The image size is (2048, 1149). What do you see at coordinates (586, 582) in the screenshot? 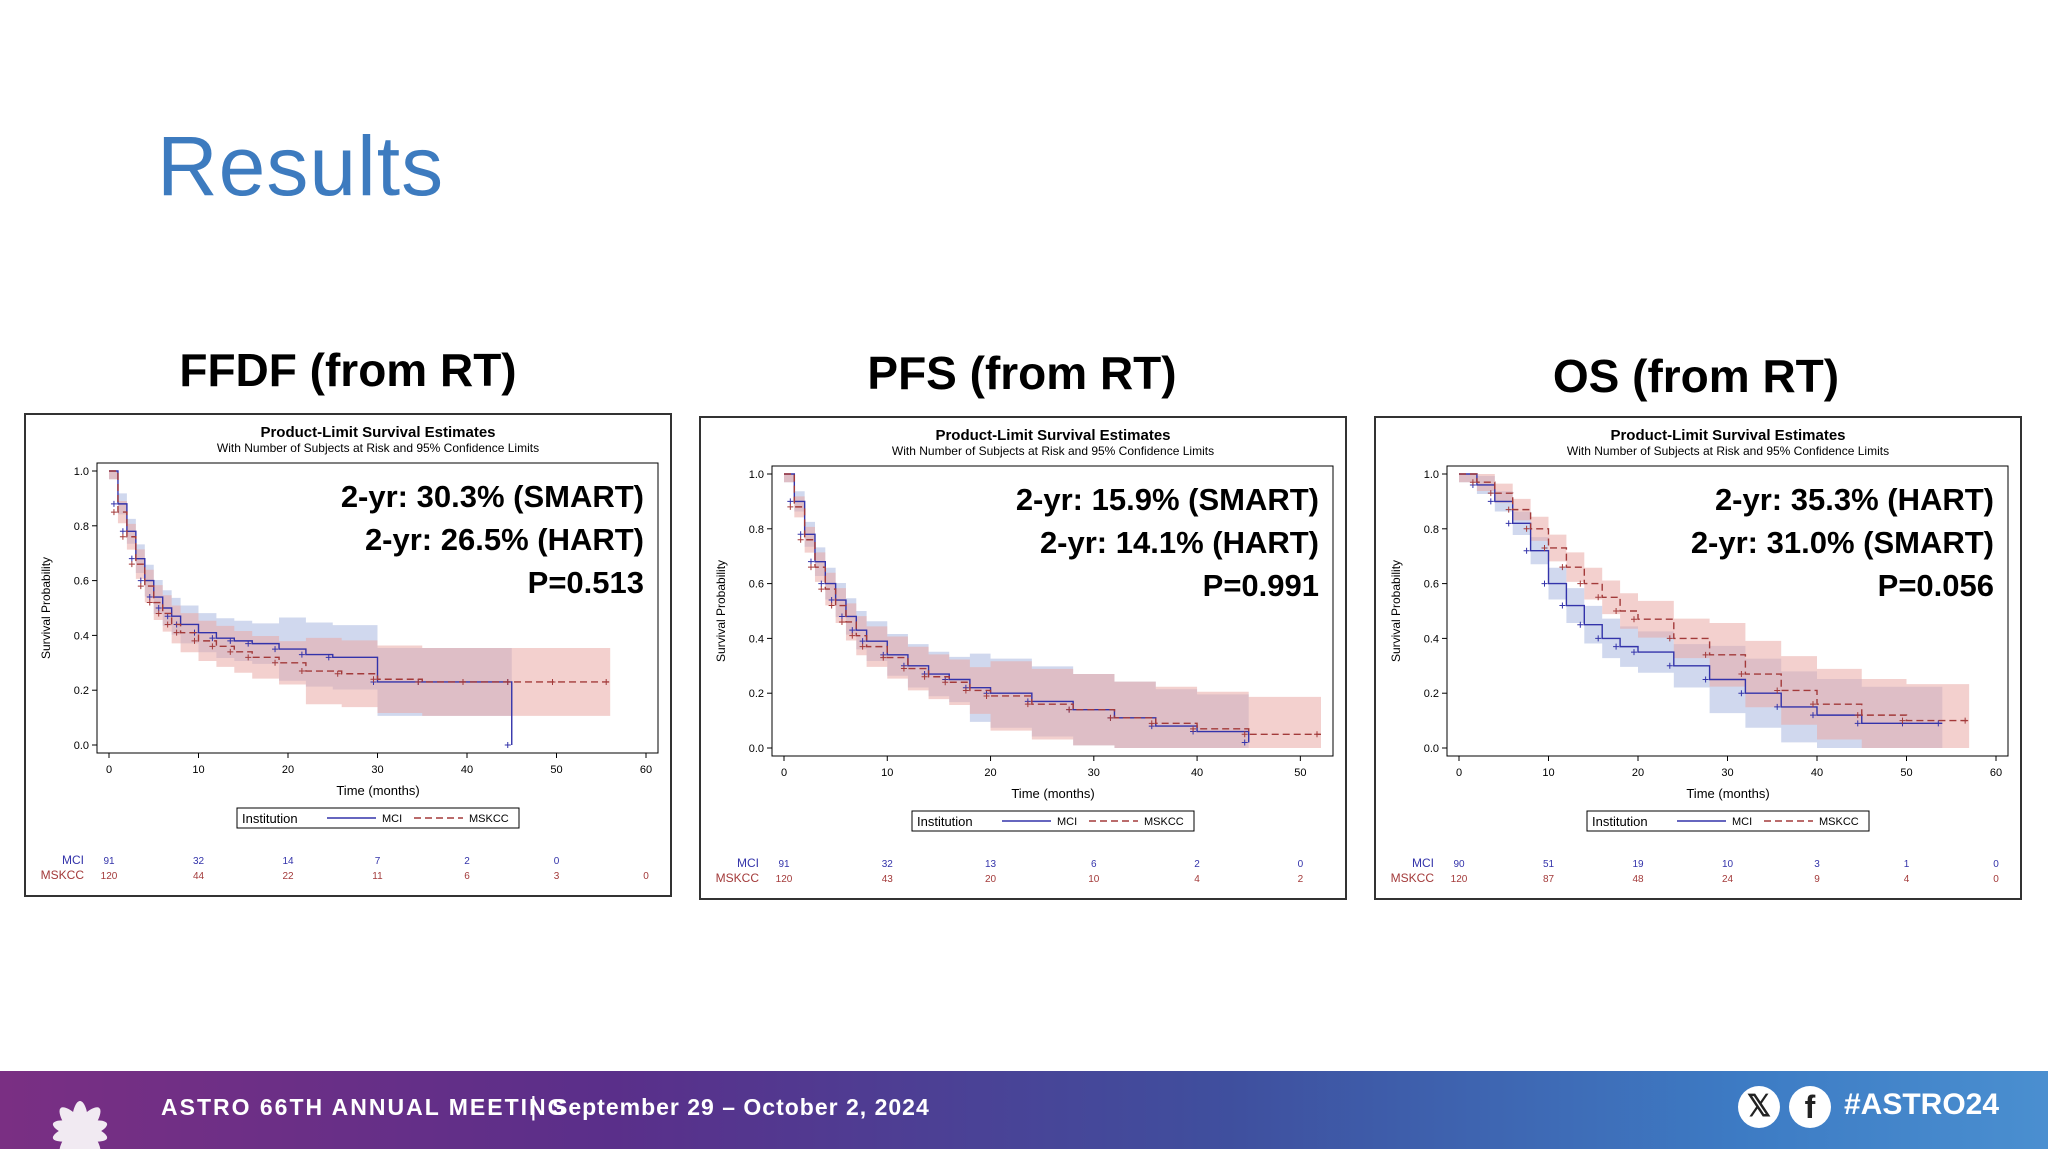
I see `result-annotation: P=0.513` at bounding box center [586, 582].